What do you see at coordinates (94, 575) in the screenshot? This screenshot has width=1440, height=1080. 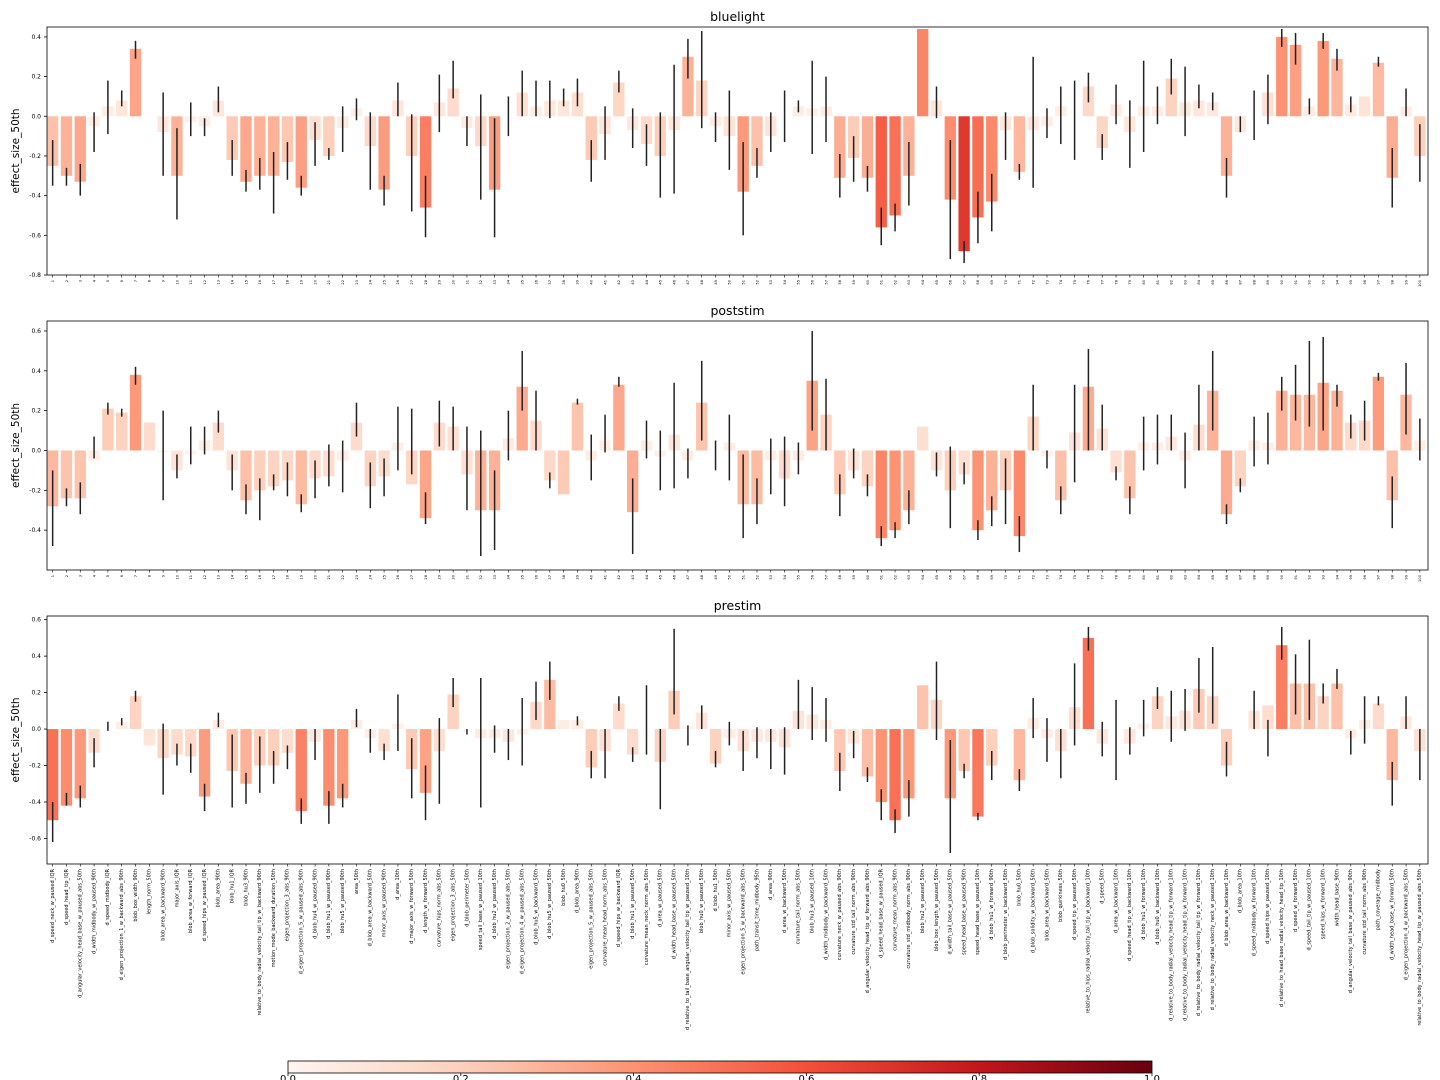 I see `x-tick-label: 4` at bounding box center [94, 575].